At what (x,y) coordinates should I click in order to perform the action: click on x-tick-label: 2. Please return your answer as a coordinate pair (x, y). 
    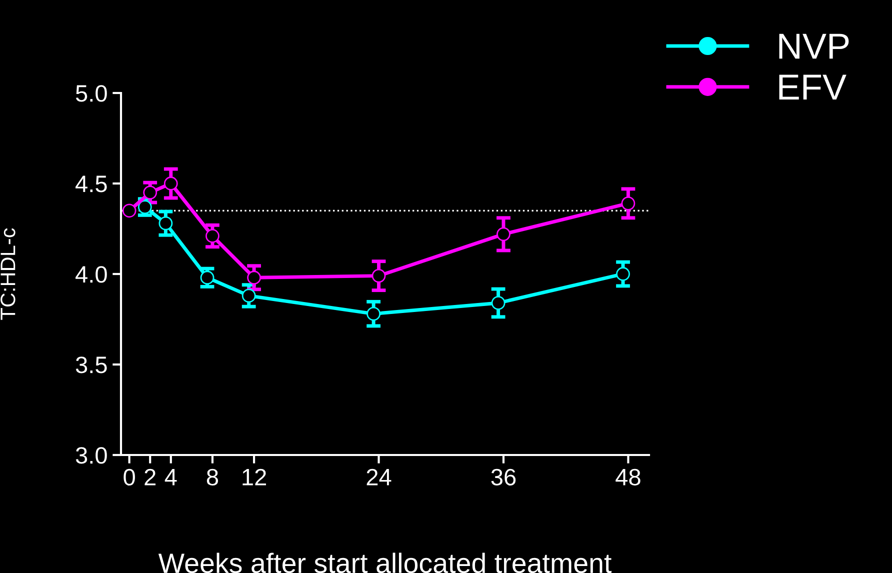
    Looking at the image, I should click on (150, 477).